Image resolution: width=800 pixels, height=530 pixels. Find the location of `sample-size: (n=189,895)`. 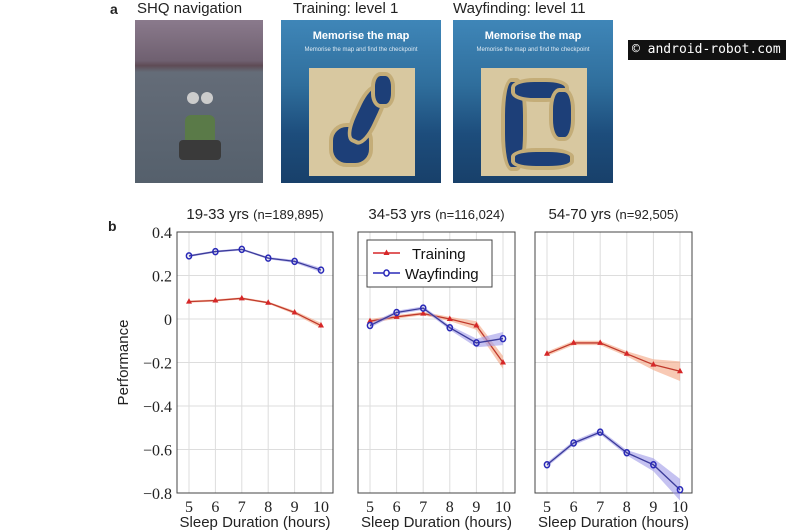

sample-size: (n=189,895) is located at coordinates (288, 214).